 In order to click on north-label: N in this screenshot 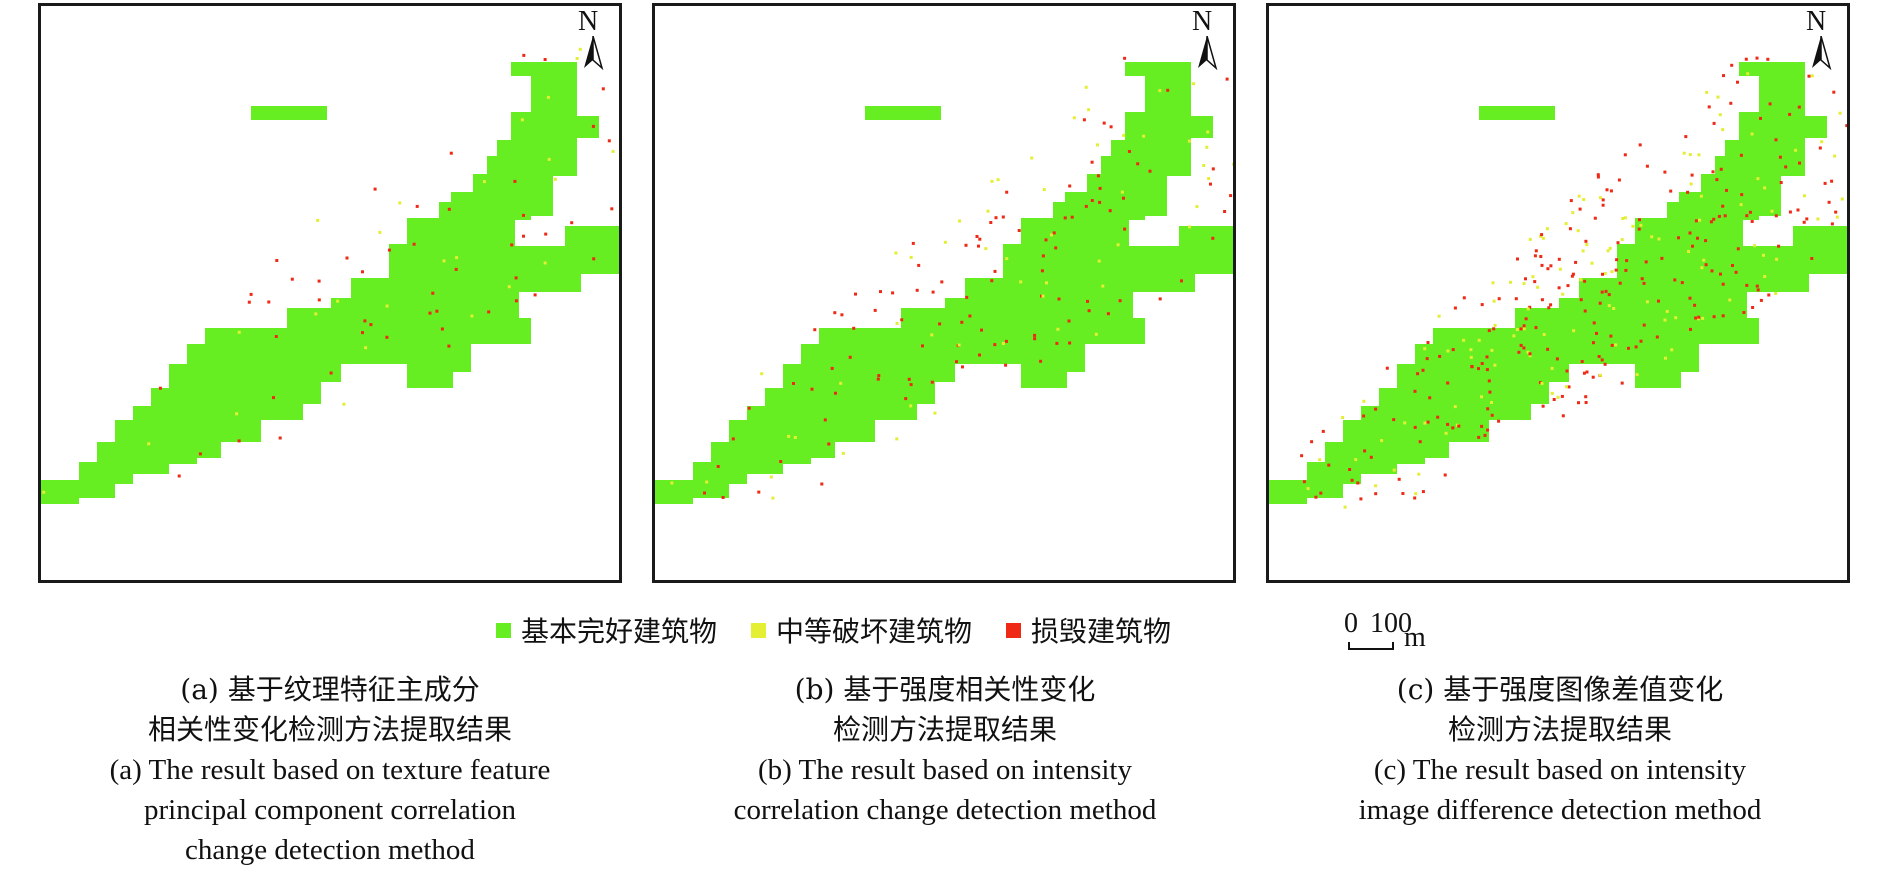, I will do `click(1202, 21)`.